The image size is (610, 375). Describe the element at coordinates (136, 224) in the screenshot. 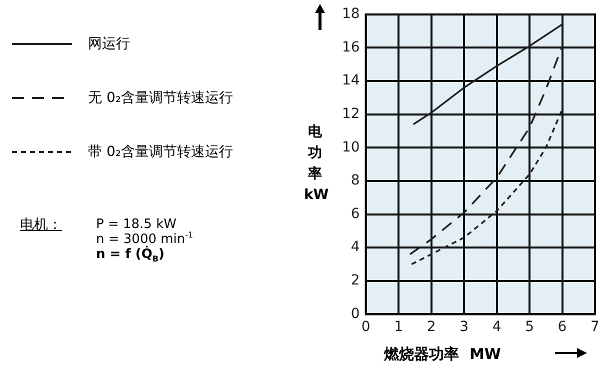

I see `text: P = 18.5 kW` at that location.